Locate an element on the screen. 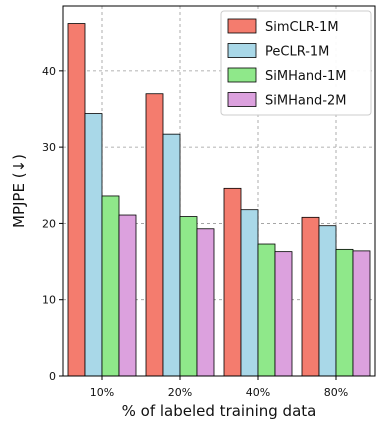  x-axis-label: % of labeled training data is located at coordinates (219, 411).